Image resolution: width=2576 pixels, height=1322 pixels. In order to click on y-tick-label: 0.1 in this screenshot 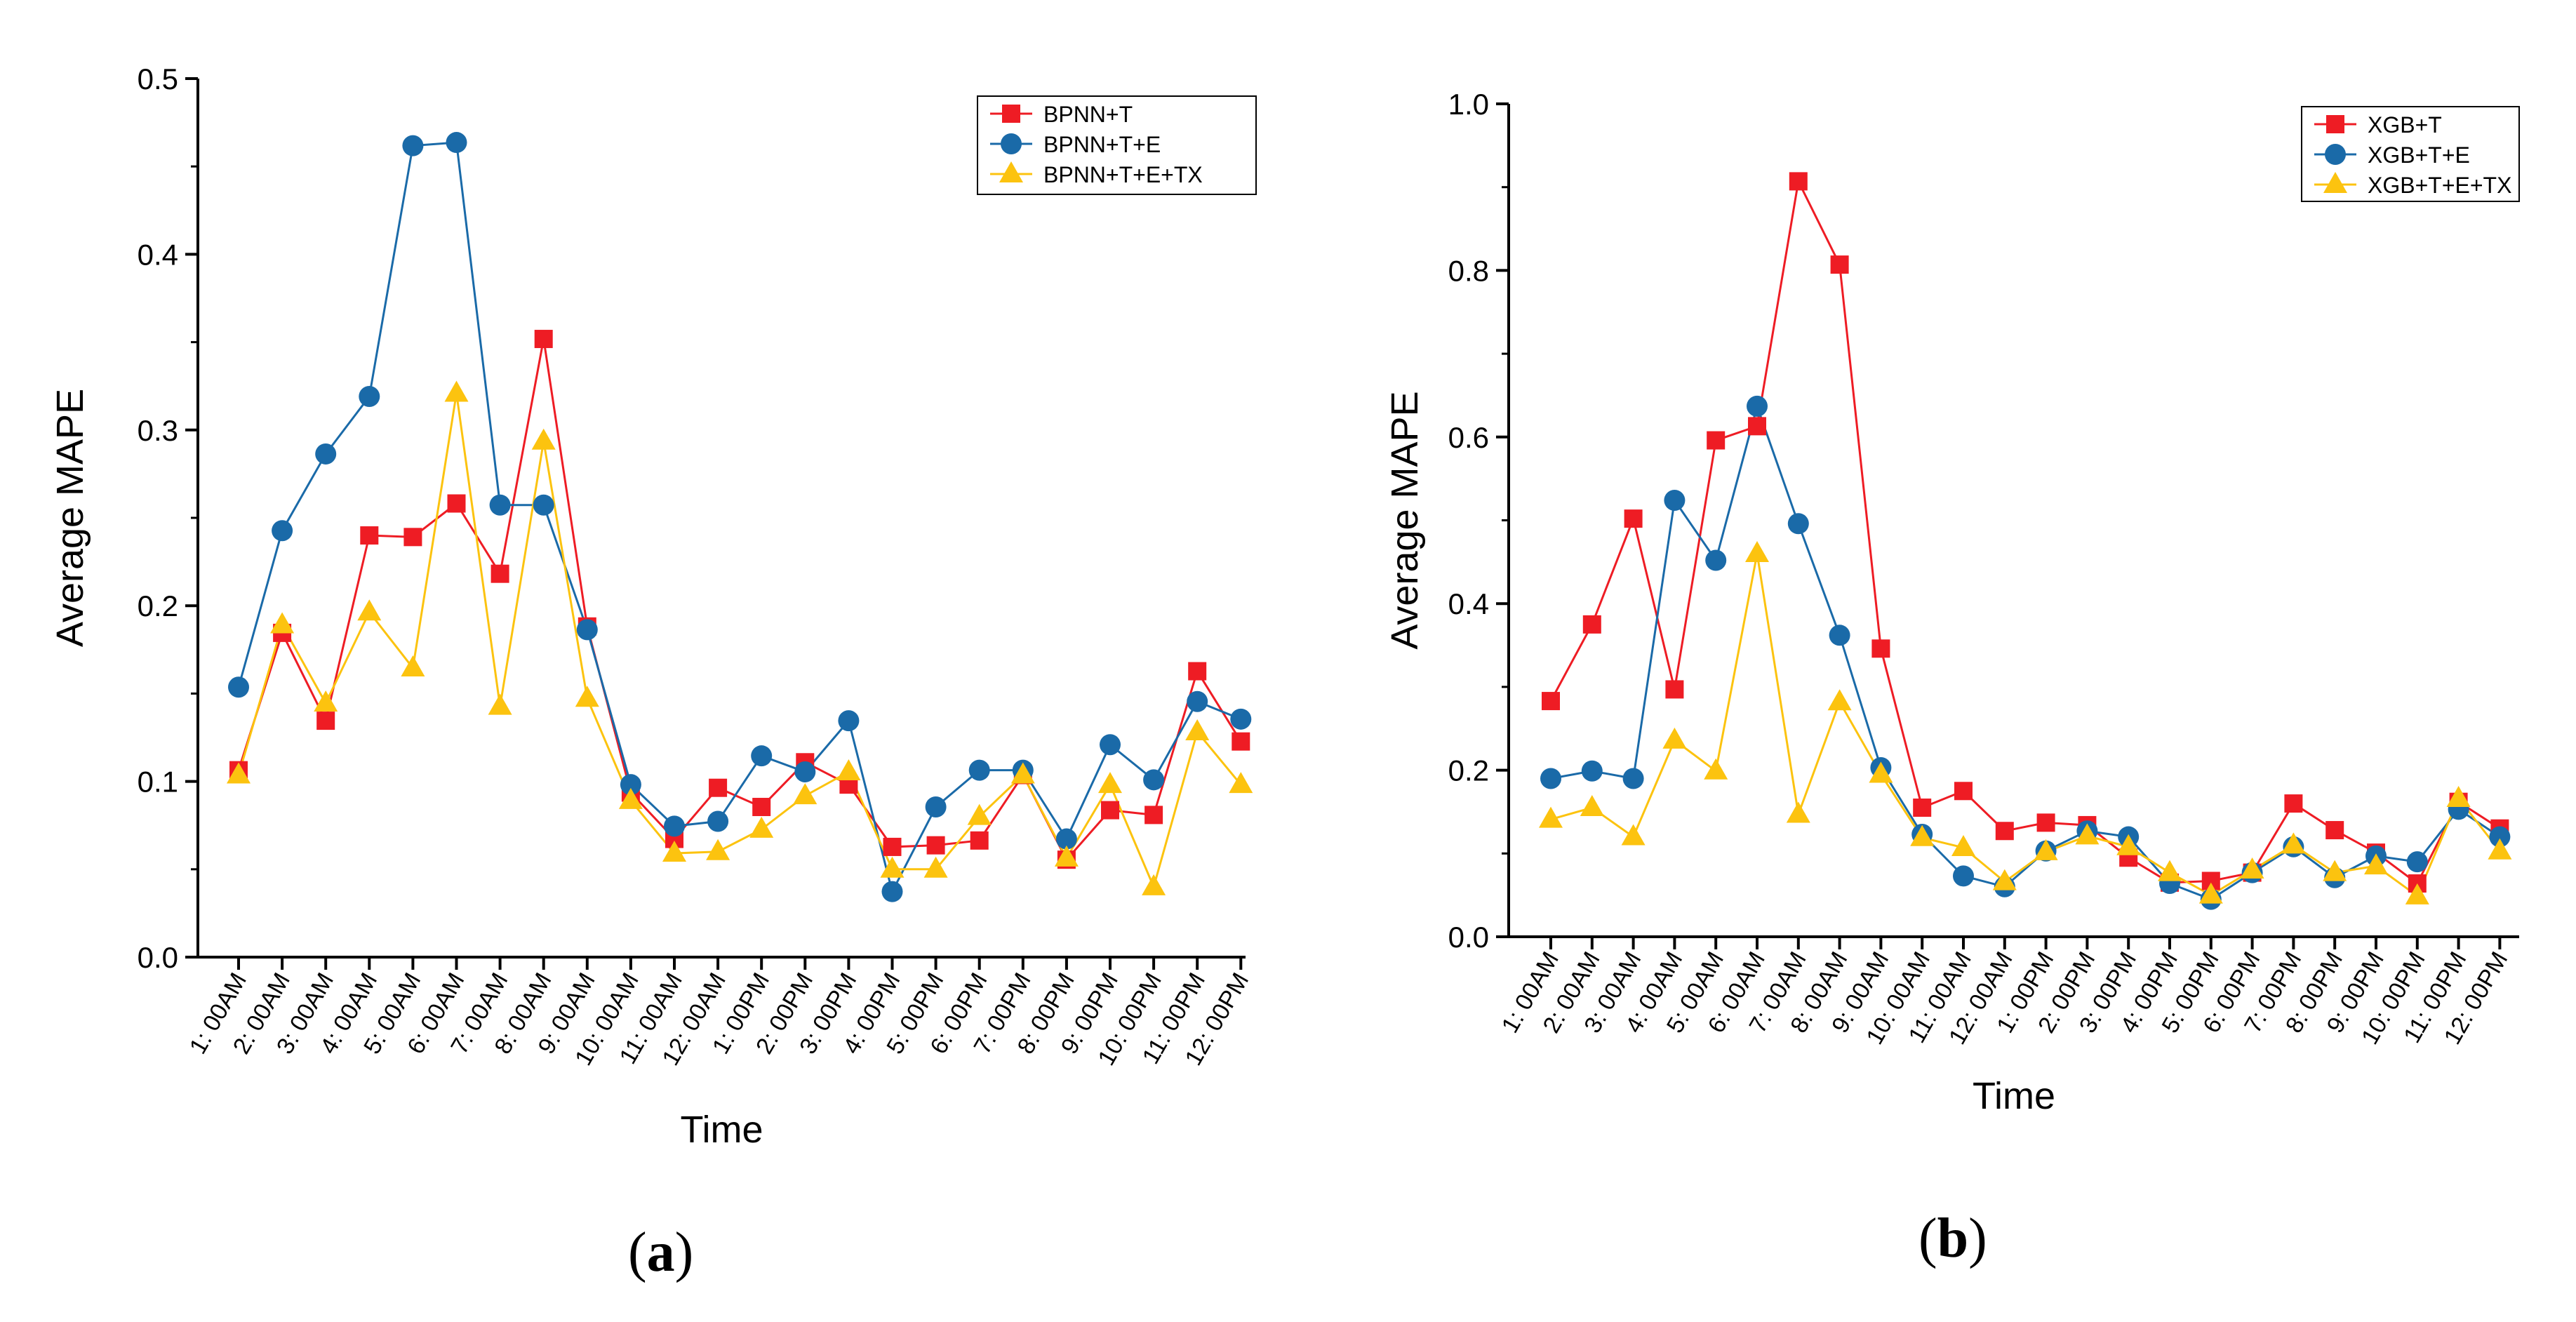, I will do `click(158, 782)`.